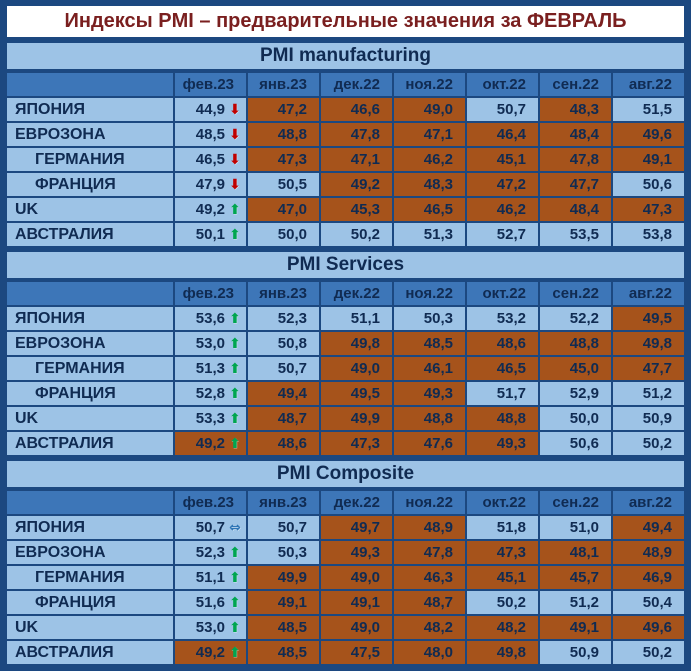  I want to click on value-text: 47,0, so click(292, 209).